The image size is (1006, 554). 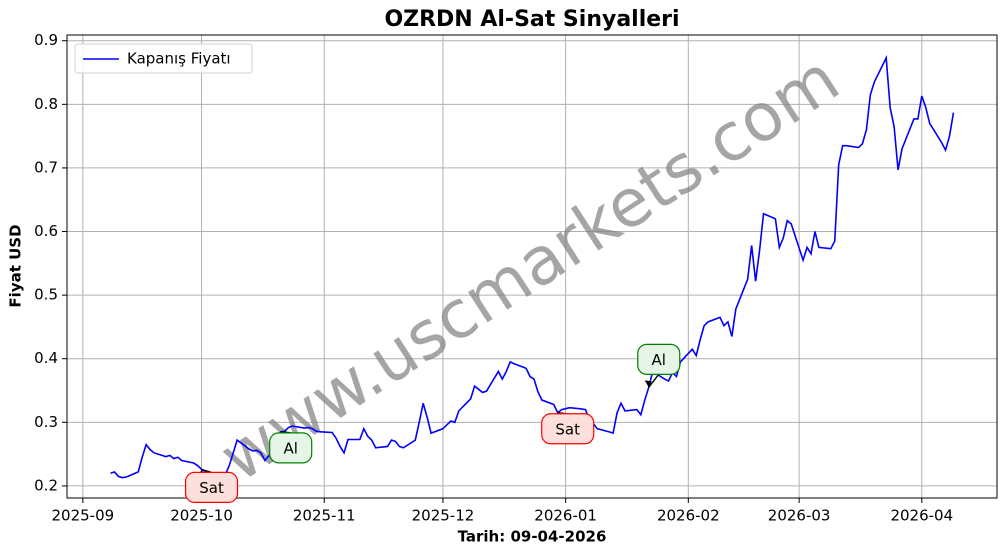 What do you see at coordinates (179, 59) in the screenshot?
I see `legend-label: Kapanış Fiyatı` at bounding box center [179, 59].